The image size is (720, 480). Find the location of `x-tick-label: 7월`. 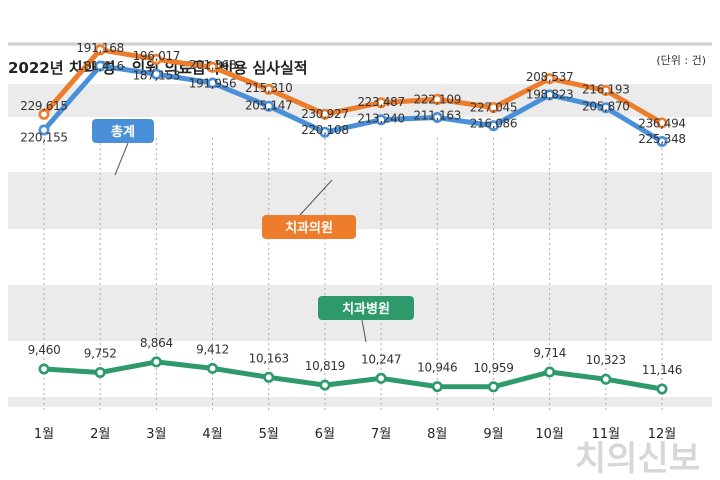

x-tick-label: 7월 is located at coordinates (381, 434).